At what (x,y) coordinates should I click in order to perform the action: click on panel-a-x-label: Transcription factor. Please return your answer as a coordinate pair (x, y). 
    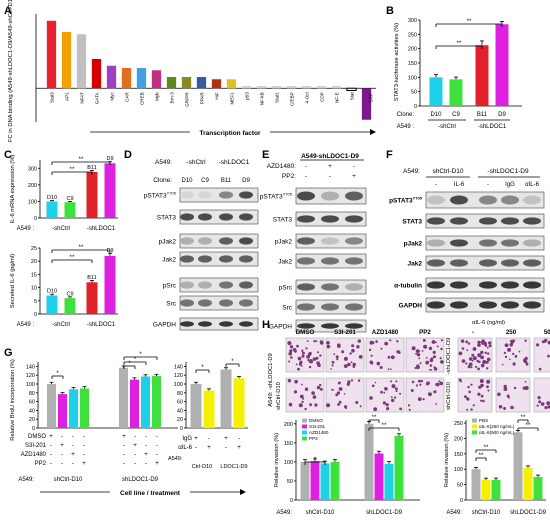
    Looking at the image, I should click on (230, 133).